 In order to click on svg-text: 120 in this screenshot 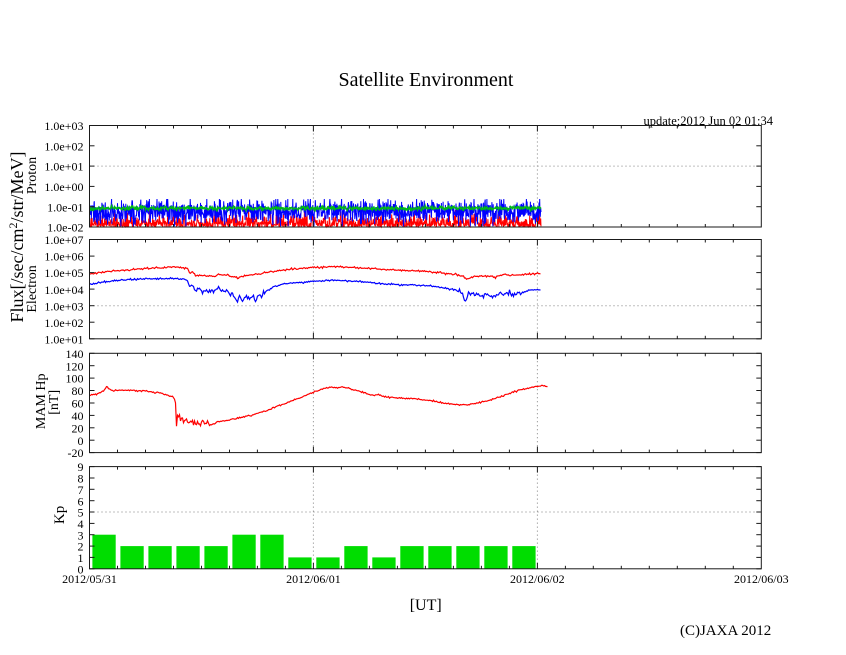, I will do `click(75, 366)`.